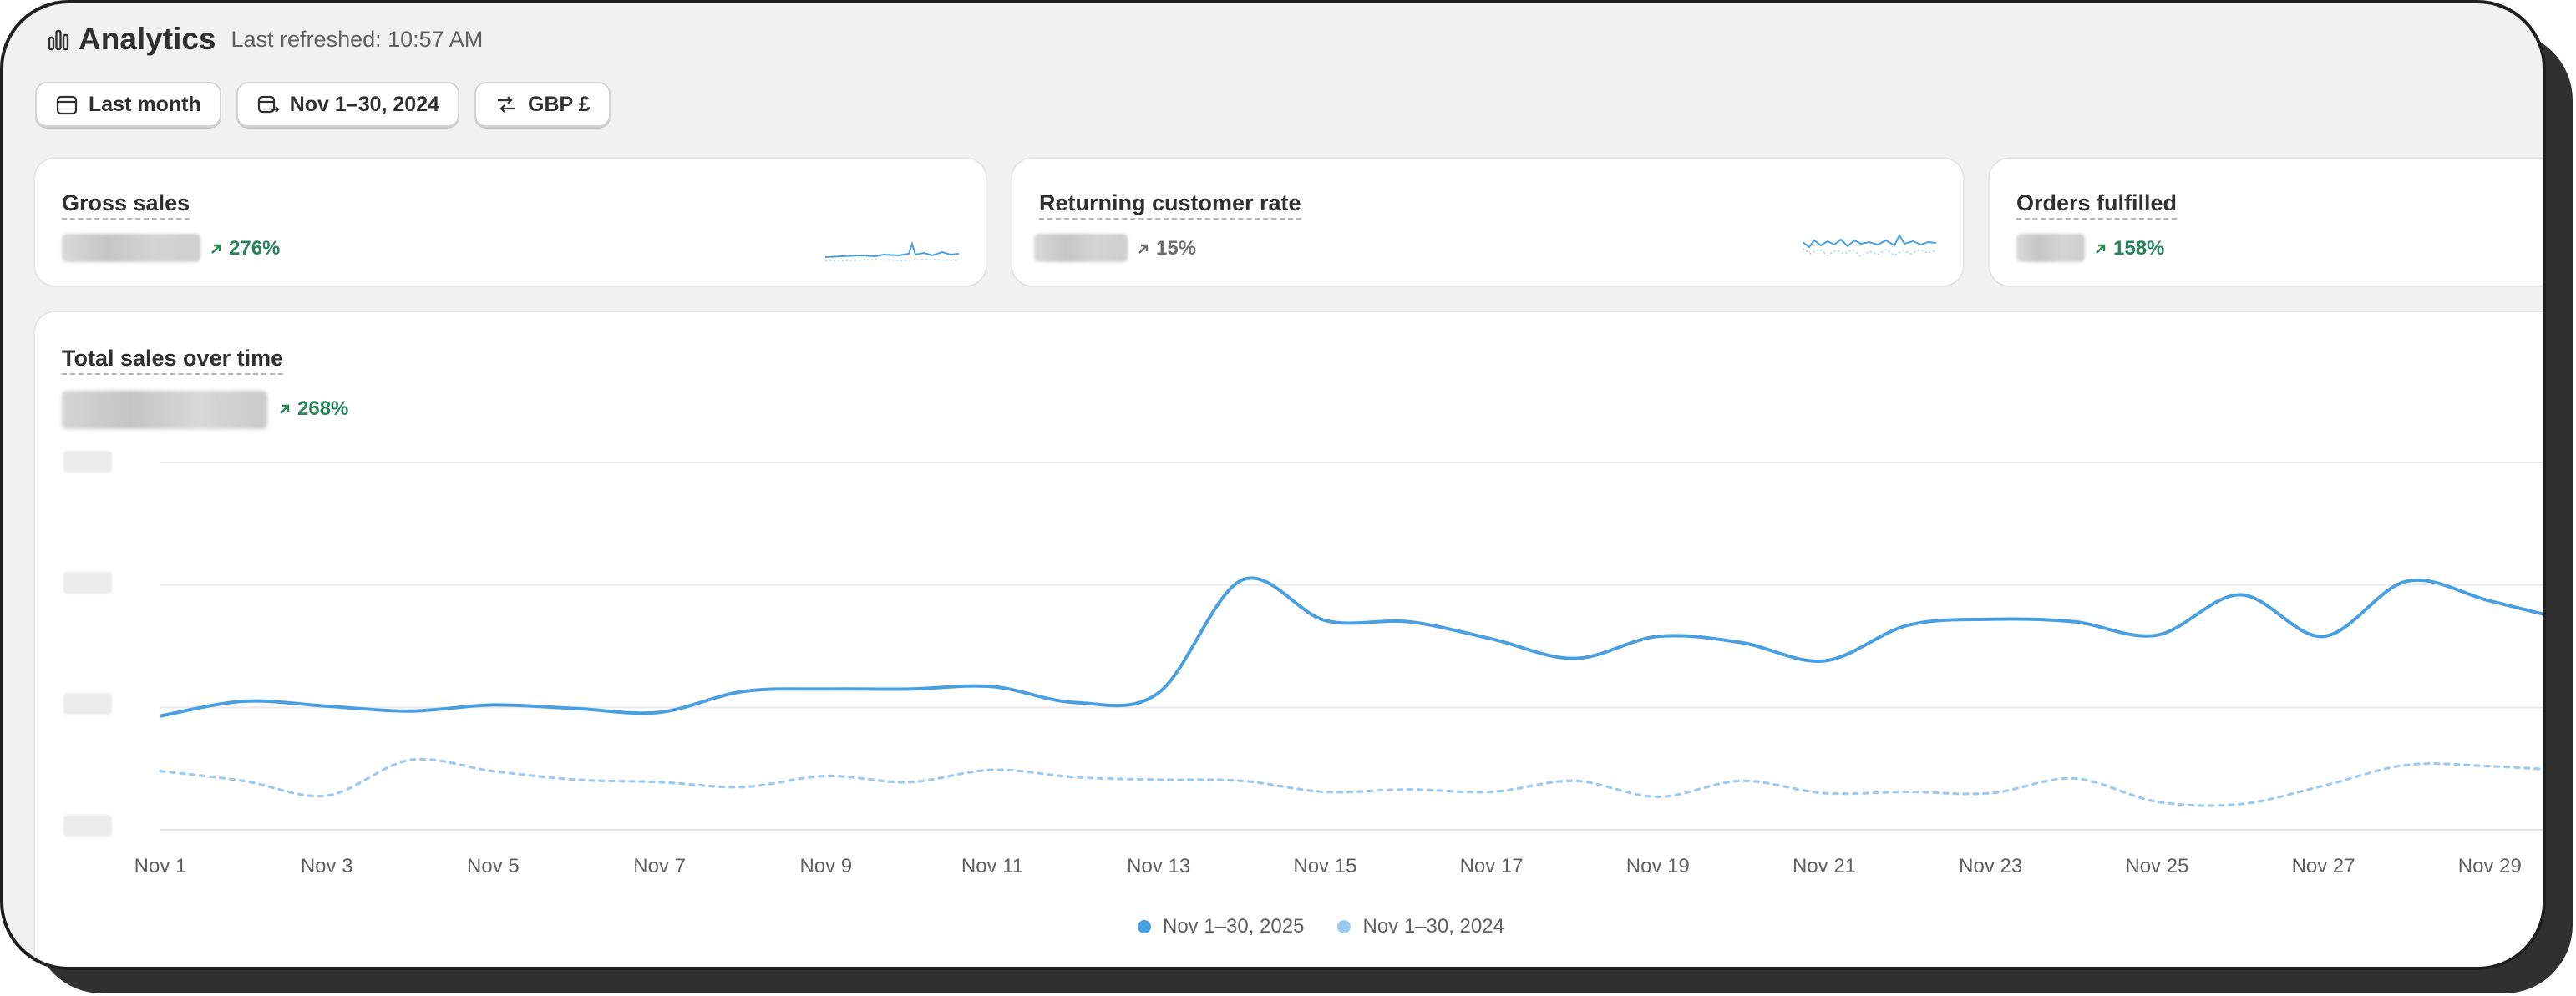 The height and width of the screenshot is (996, 2576). I want to click on legend-label: Nov 1–30, 2024, so click(1433, 927).